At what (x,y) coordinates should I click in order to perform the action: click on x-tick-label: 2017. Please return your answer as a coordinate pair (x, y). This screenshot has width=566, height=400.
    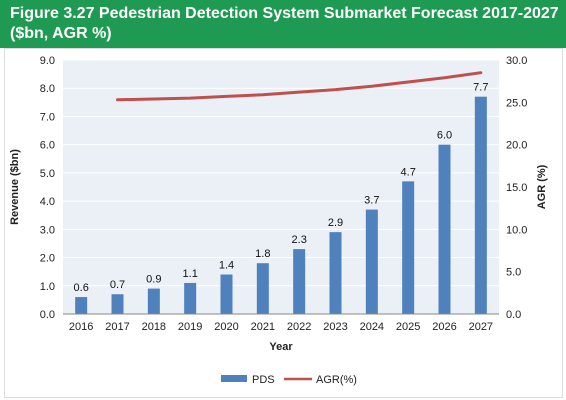
    Looking at the image, I should click on (117, 327).